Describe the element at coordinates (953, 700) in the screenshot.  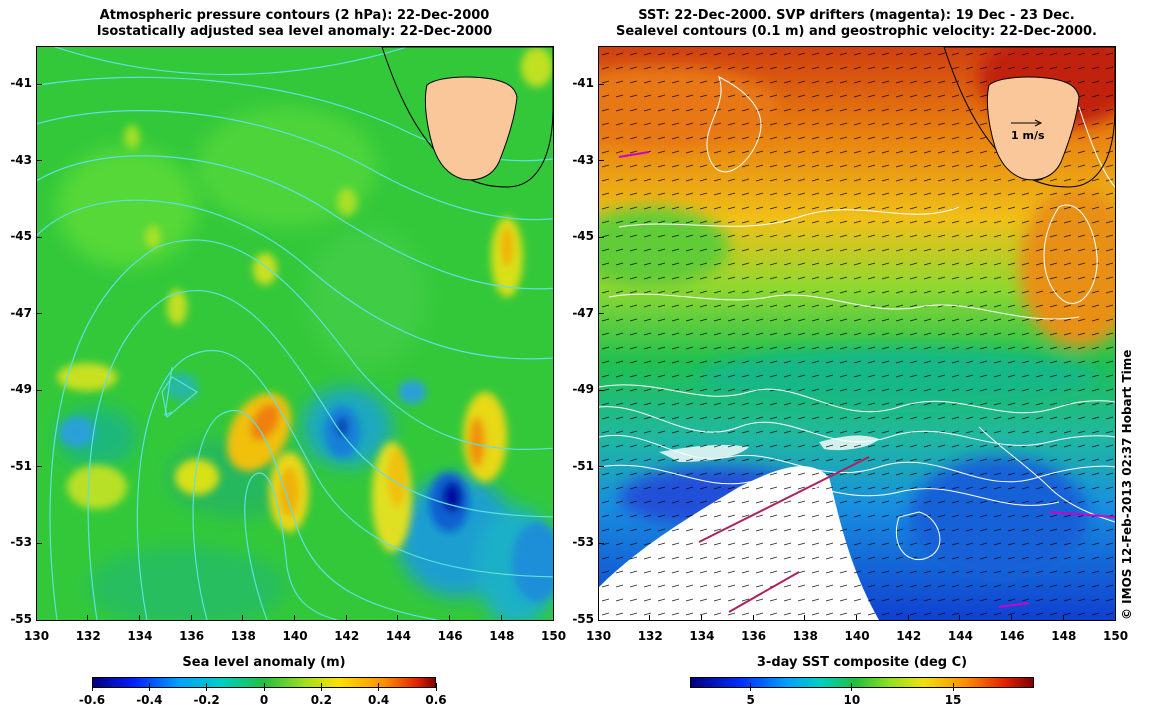
I see `right-colorbar-label: 15` at that location.